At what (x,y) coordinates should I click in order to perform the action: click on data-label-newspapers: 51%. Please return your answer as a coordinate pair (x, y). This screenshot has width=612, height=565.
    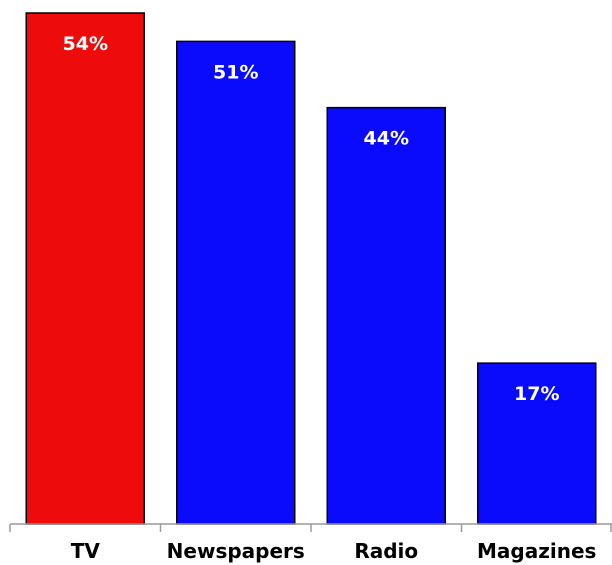
    Looking at the image, I should click on (235, 72).